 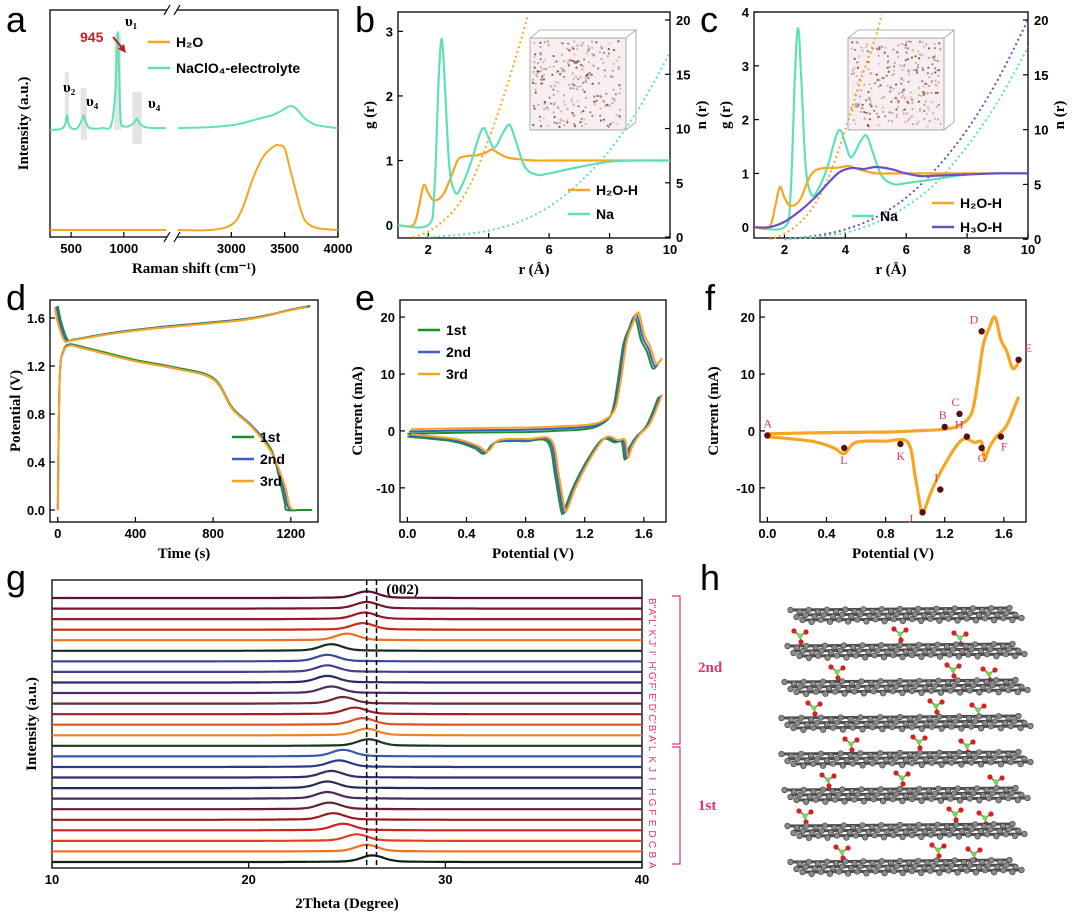 What do you see at coordinates (651, 749) in the screenshot?
I see `chart-g-series-label: L` at bounding box center [651, 749].